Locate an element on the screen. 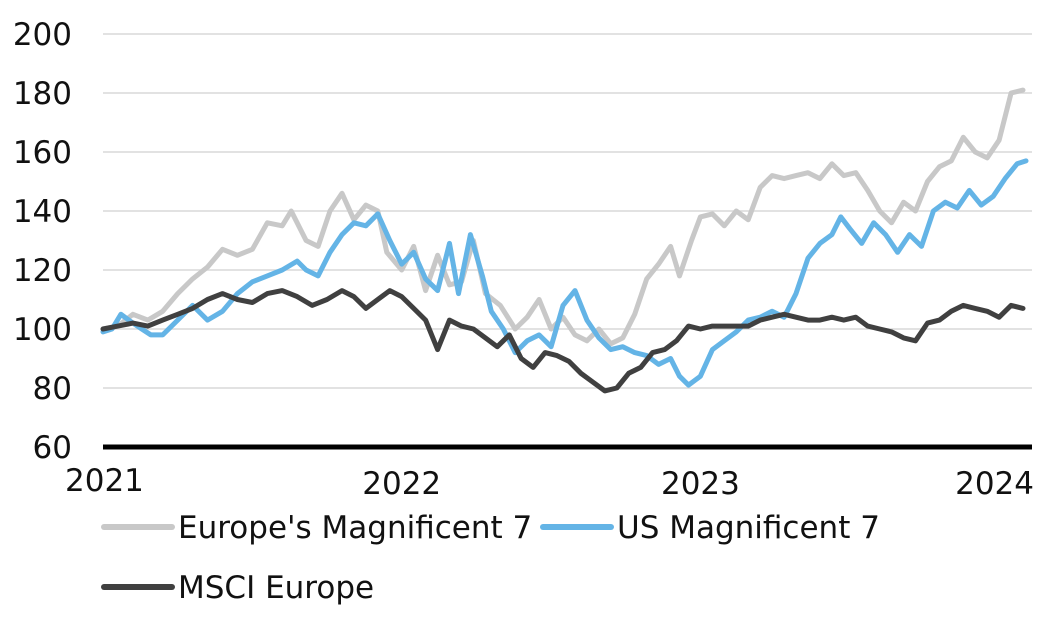 The height and width of the screenshot is (619, 1055). y-axis-tick-labels: 60 80 100 120 140 160 180 200 is located at coordinates (42, 241).